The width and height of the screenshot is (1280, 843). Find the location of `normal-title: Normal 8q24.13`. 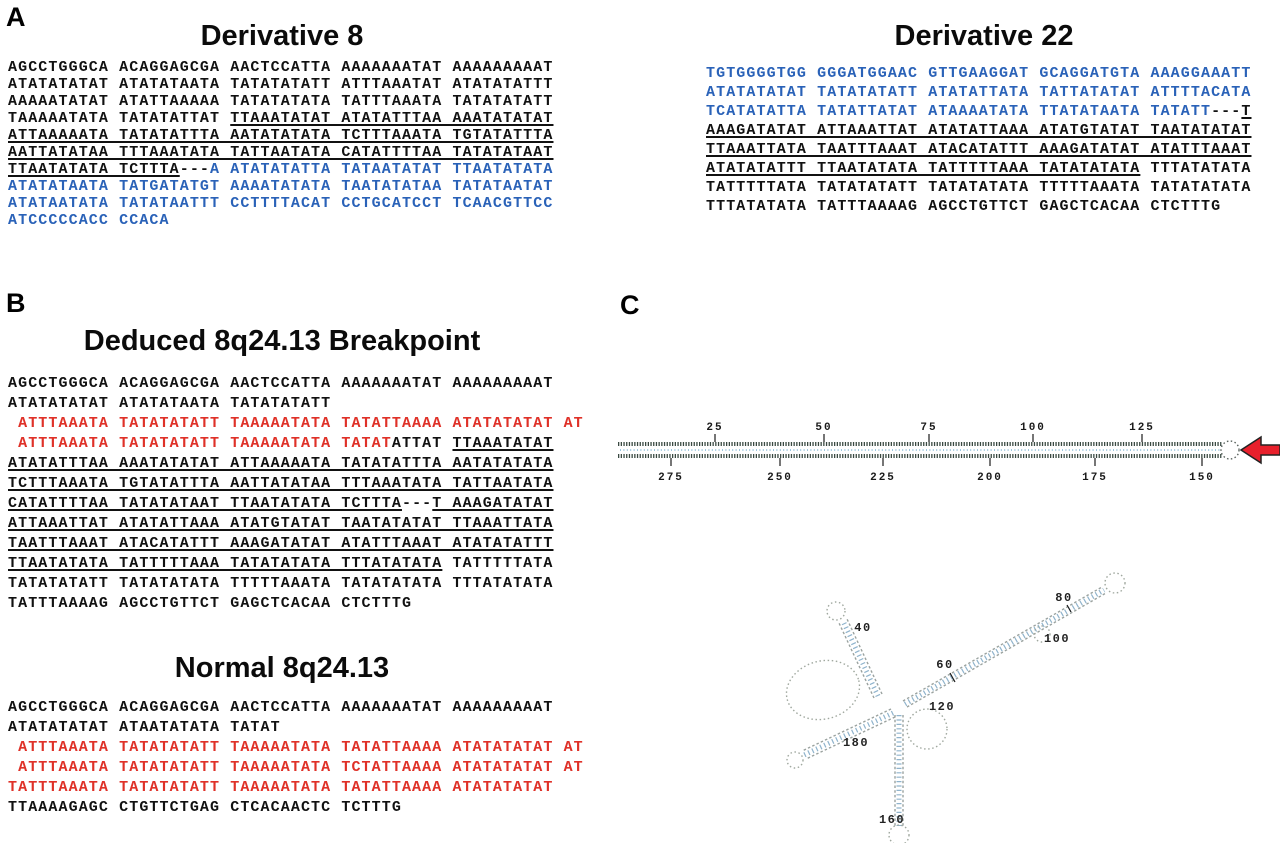

normal-title: Normal 8q24.13 is located at coordinates (282, 668).